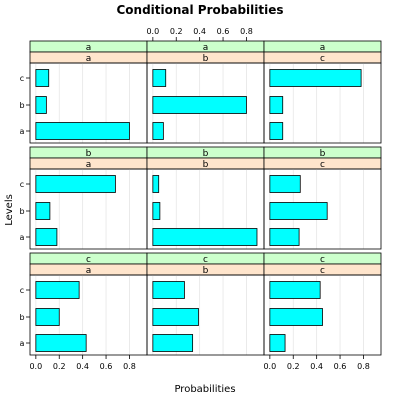 The height and width of the screenshot is (400, 400). I want to click on x-tick-label-top: 0.0, so click(152, 31).